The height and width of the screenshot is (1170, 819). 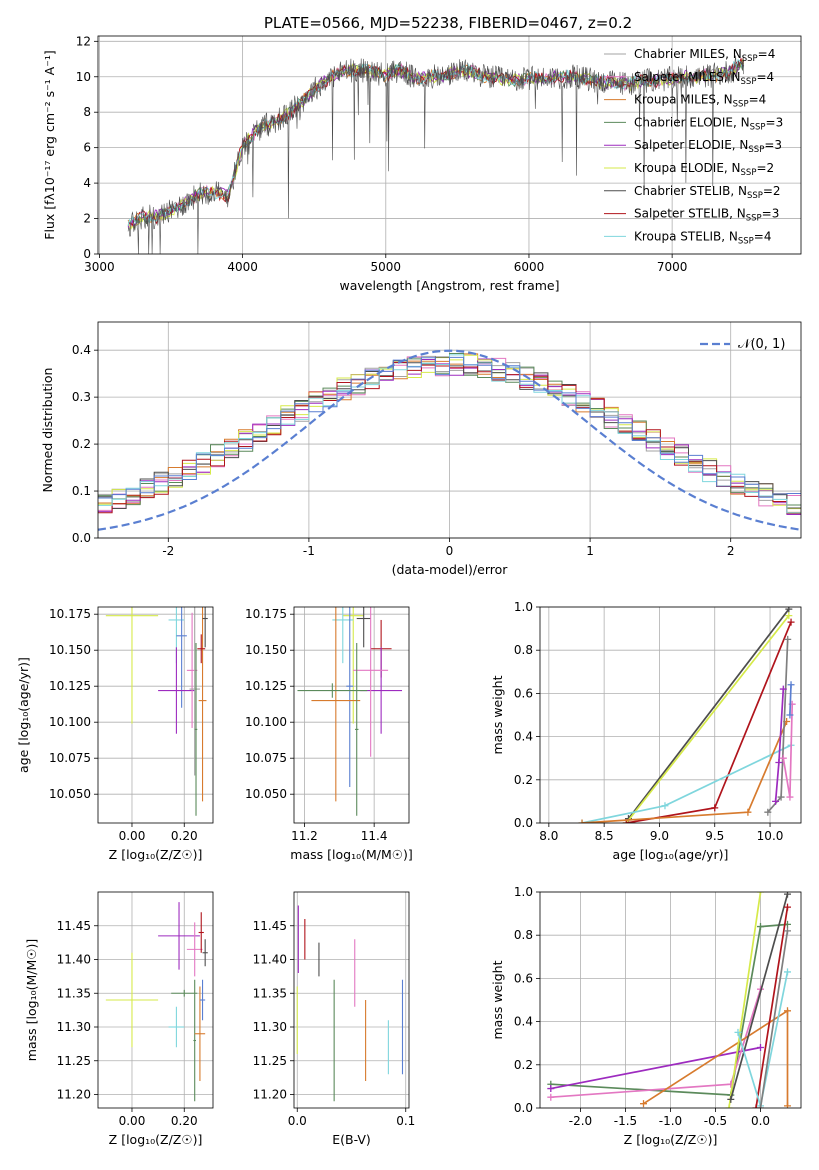 What do you see at coordinates (242, 267) in the screenshot?
I see `x-tick-label: 4000` at bounding box center [242, 267].